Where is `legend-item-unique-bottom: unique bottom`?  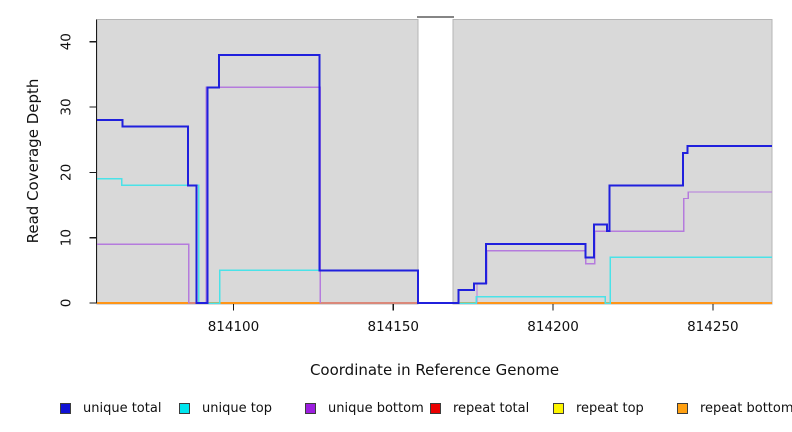 legend-item-unique-bottom: unique bottom is located at coordinates (364, 408).